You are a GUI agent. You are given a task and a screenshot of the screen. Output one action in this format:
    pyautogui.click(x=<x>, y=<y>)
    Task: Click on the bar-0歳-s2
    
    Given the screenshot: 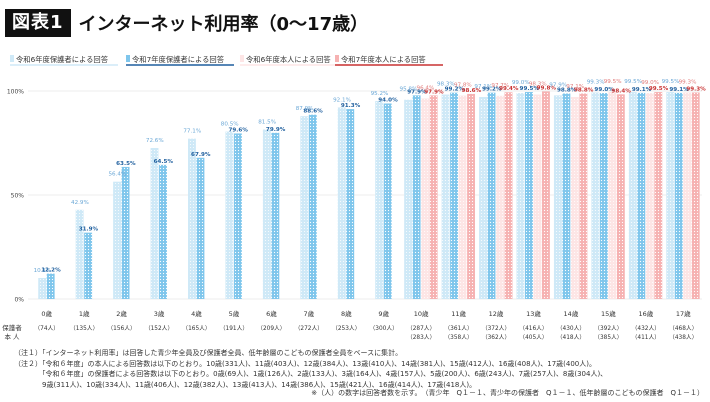 What is the action you would take?
    pyautogui.click(x=50, y=286)
    